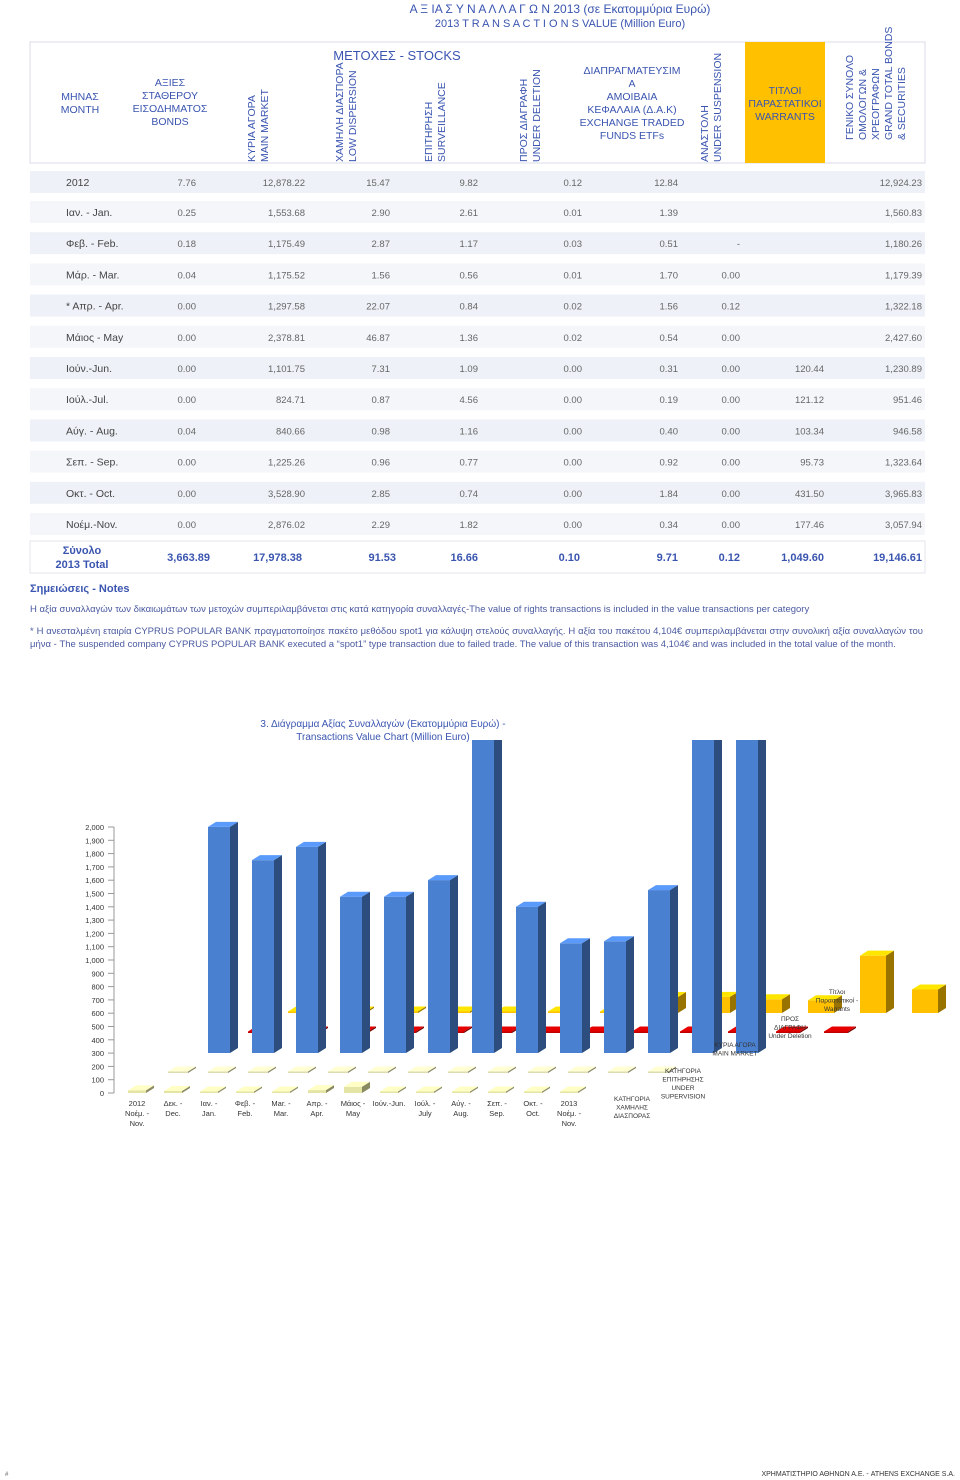 The image size is (960, 1480). I want to click on cell: 1.84, so click(669, 494).